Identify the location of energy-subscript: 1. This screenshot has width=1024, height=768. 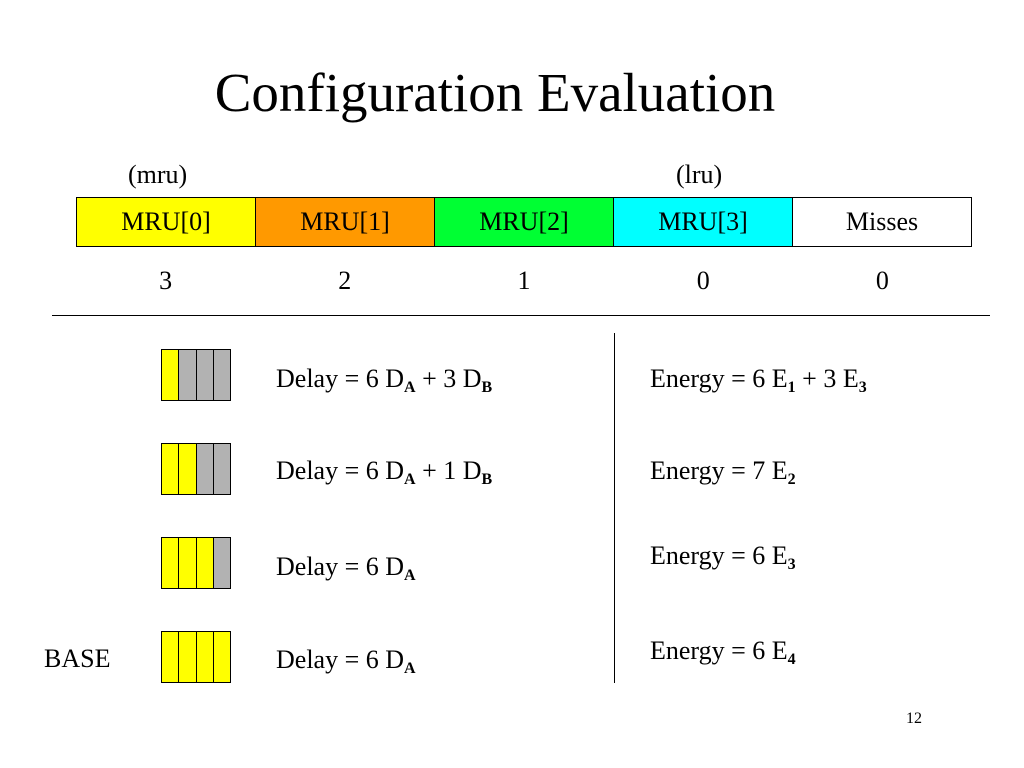
(791, 387).